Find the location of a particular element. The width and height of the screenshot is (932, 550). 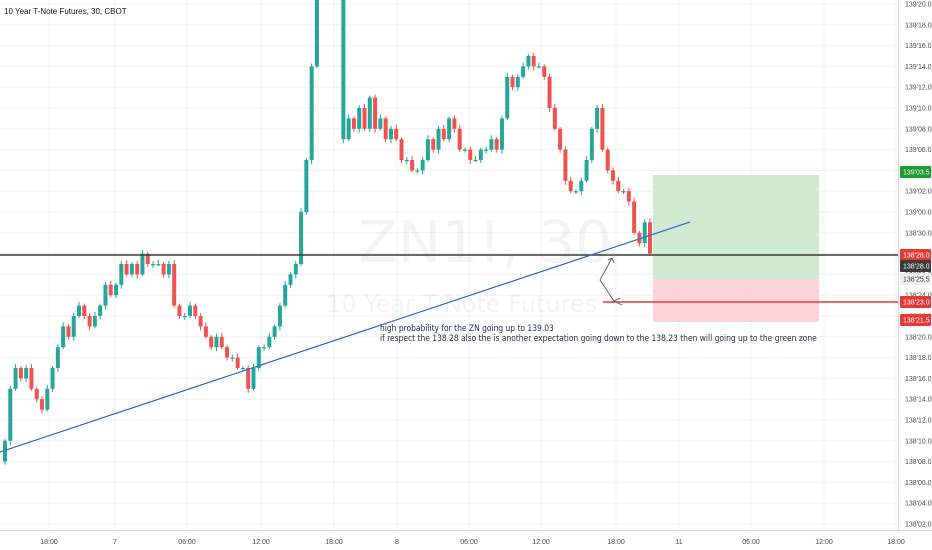

price-tick-label: 138'30.0 is located at coordinates (918, 233).